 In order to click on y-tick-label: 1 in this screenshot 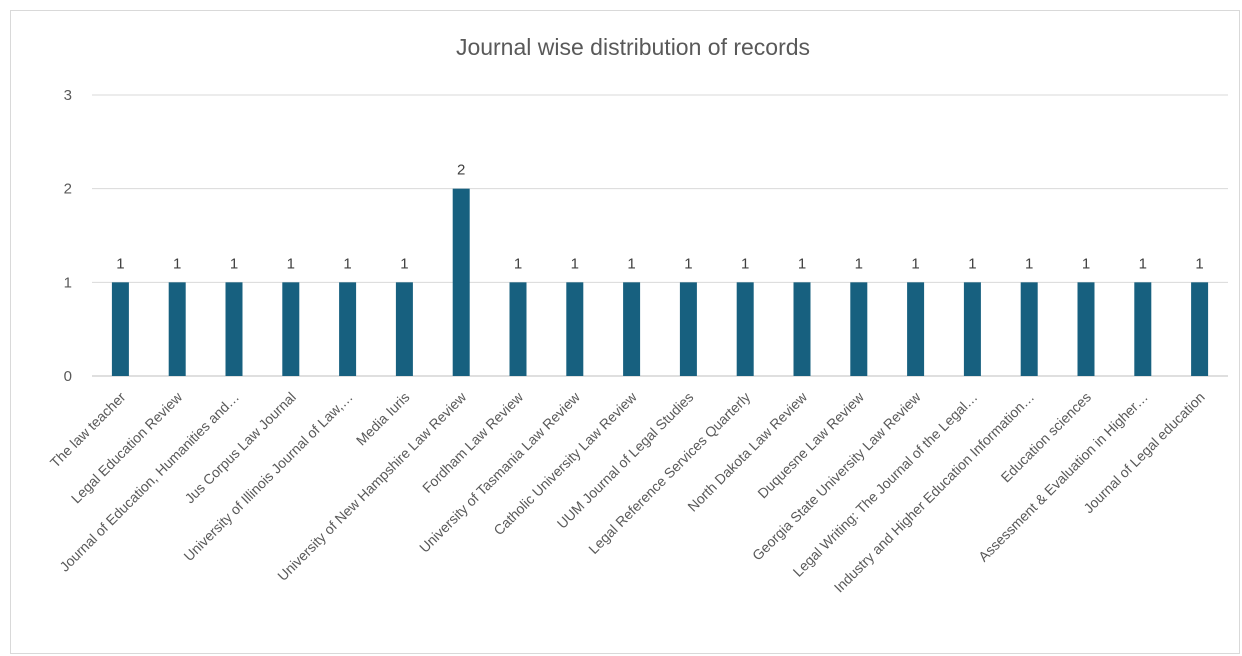, I will do `click(68, 282)`.